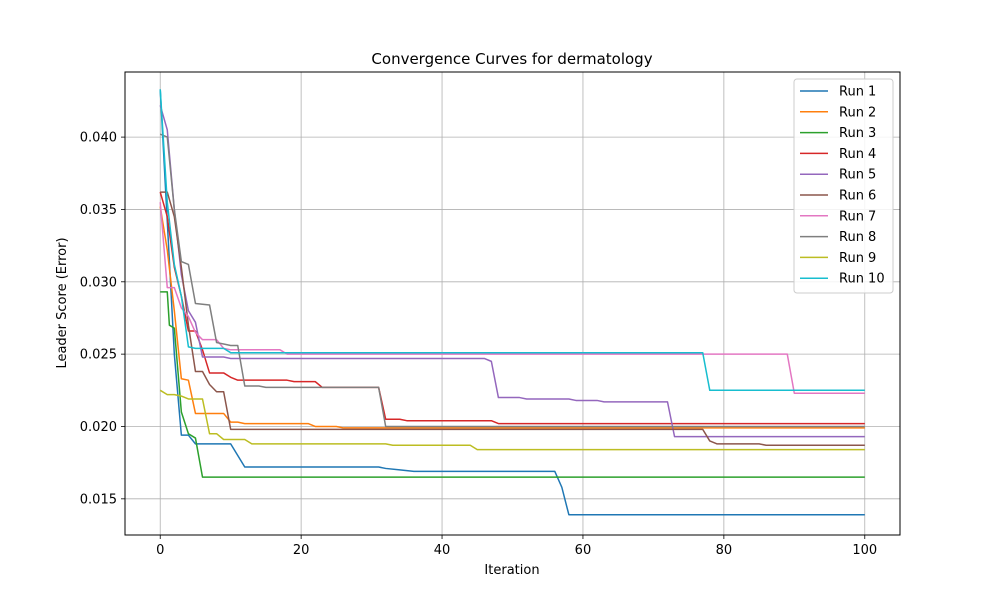 This screenshot has width=1000, height=600. I want to click on legend-label: Run 9, so click(857, 258).